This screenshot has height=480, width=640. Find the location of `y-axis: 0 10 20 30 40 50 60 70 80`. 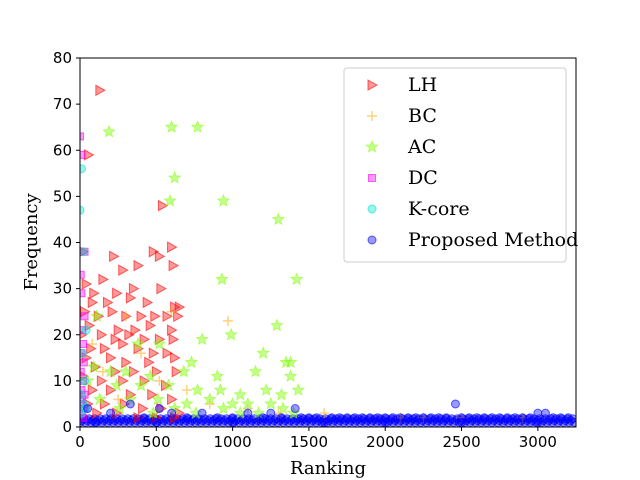

y-axis: 0 10 20 30 40 50 60 70 80 is located at coordinates (66, 242).